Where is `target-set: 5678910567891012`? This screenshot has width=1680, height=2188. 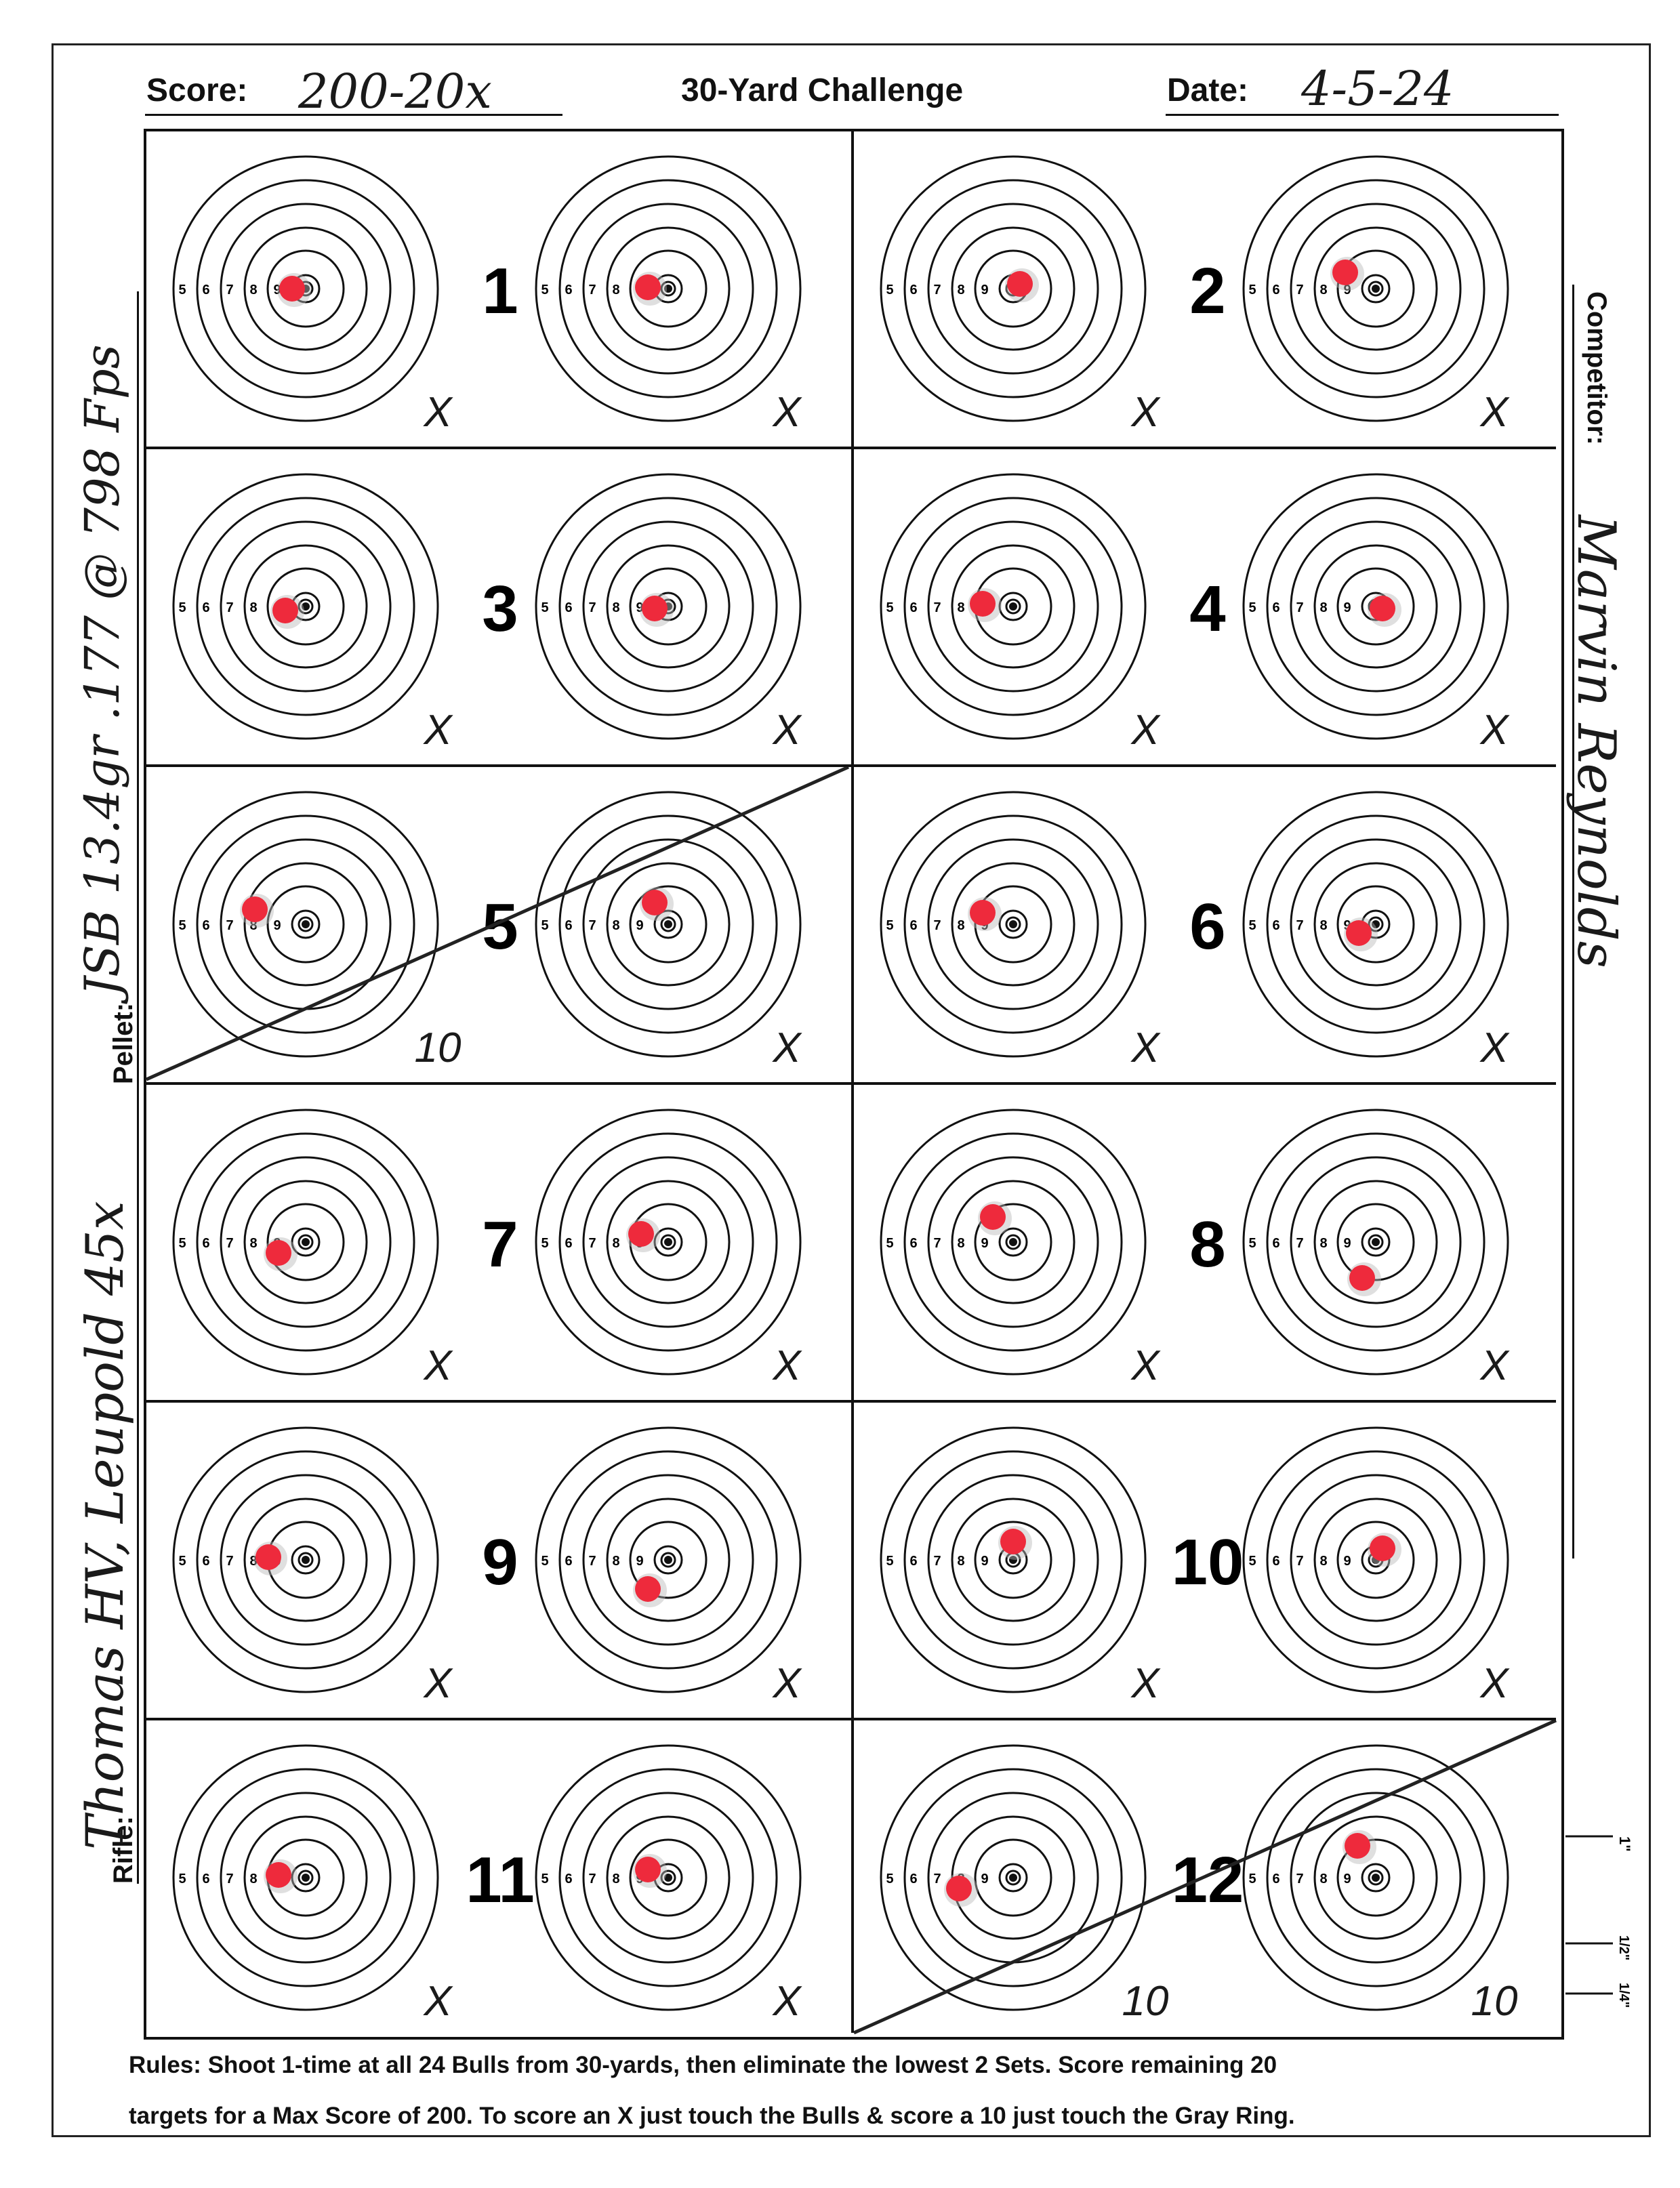 target-set: 5678910567891012 is located at coordinates (1206, 1877).